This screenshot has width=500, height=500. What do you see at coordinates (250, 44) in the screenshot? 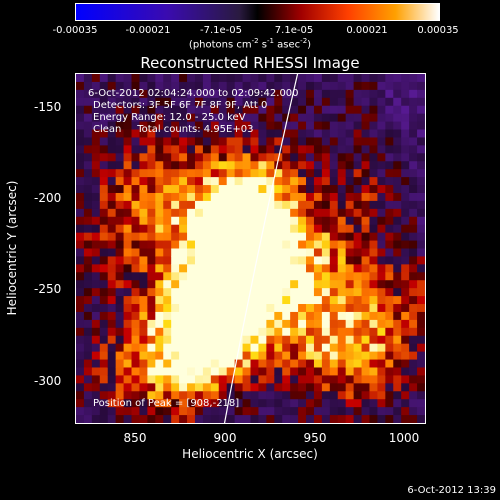
I see `colorbar-units: (photons cm-2 s-1 asec-2)` at bounding box center [250, 44].